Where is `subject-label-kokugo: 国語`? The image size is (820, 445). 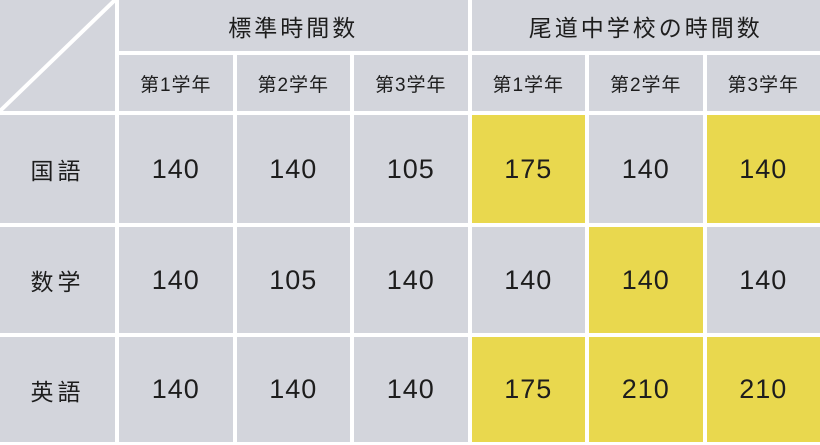 subject-label-kokugo: 国語 is located at coordinates (57, 169).